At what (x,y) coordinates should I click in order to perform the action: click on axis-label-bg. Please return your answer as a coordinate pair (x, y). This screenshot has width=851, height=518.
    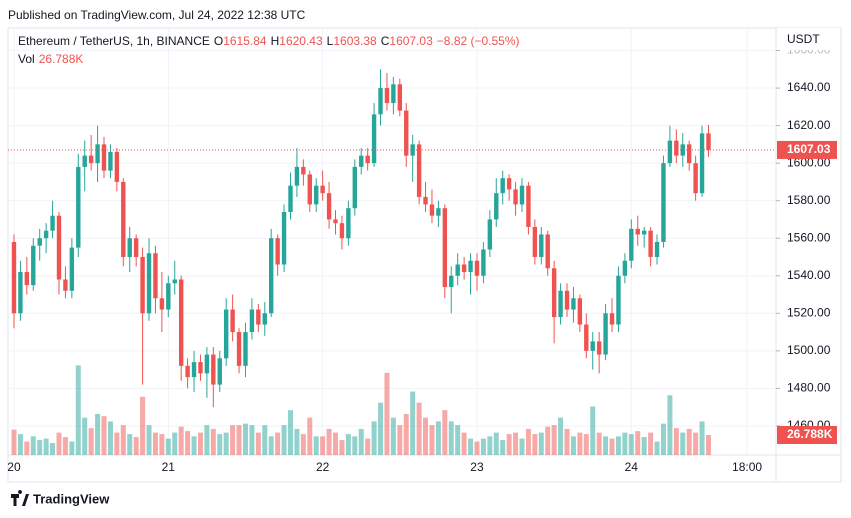
    Looking at the image, I should click on (809, 39).